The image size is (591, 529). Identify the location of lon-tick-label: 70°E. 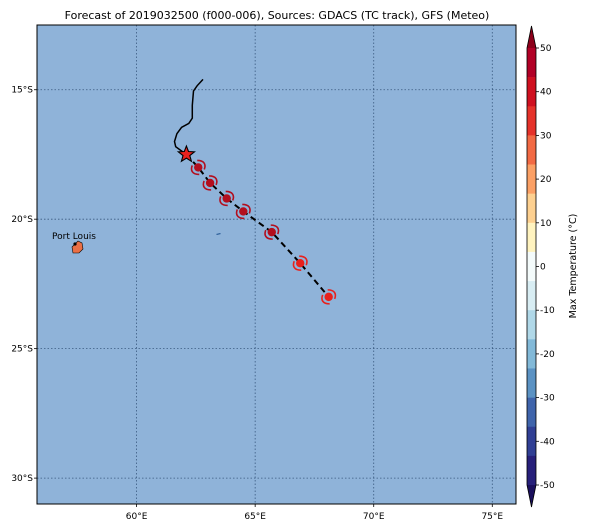
(374, 517).